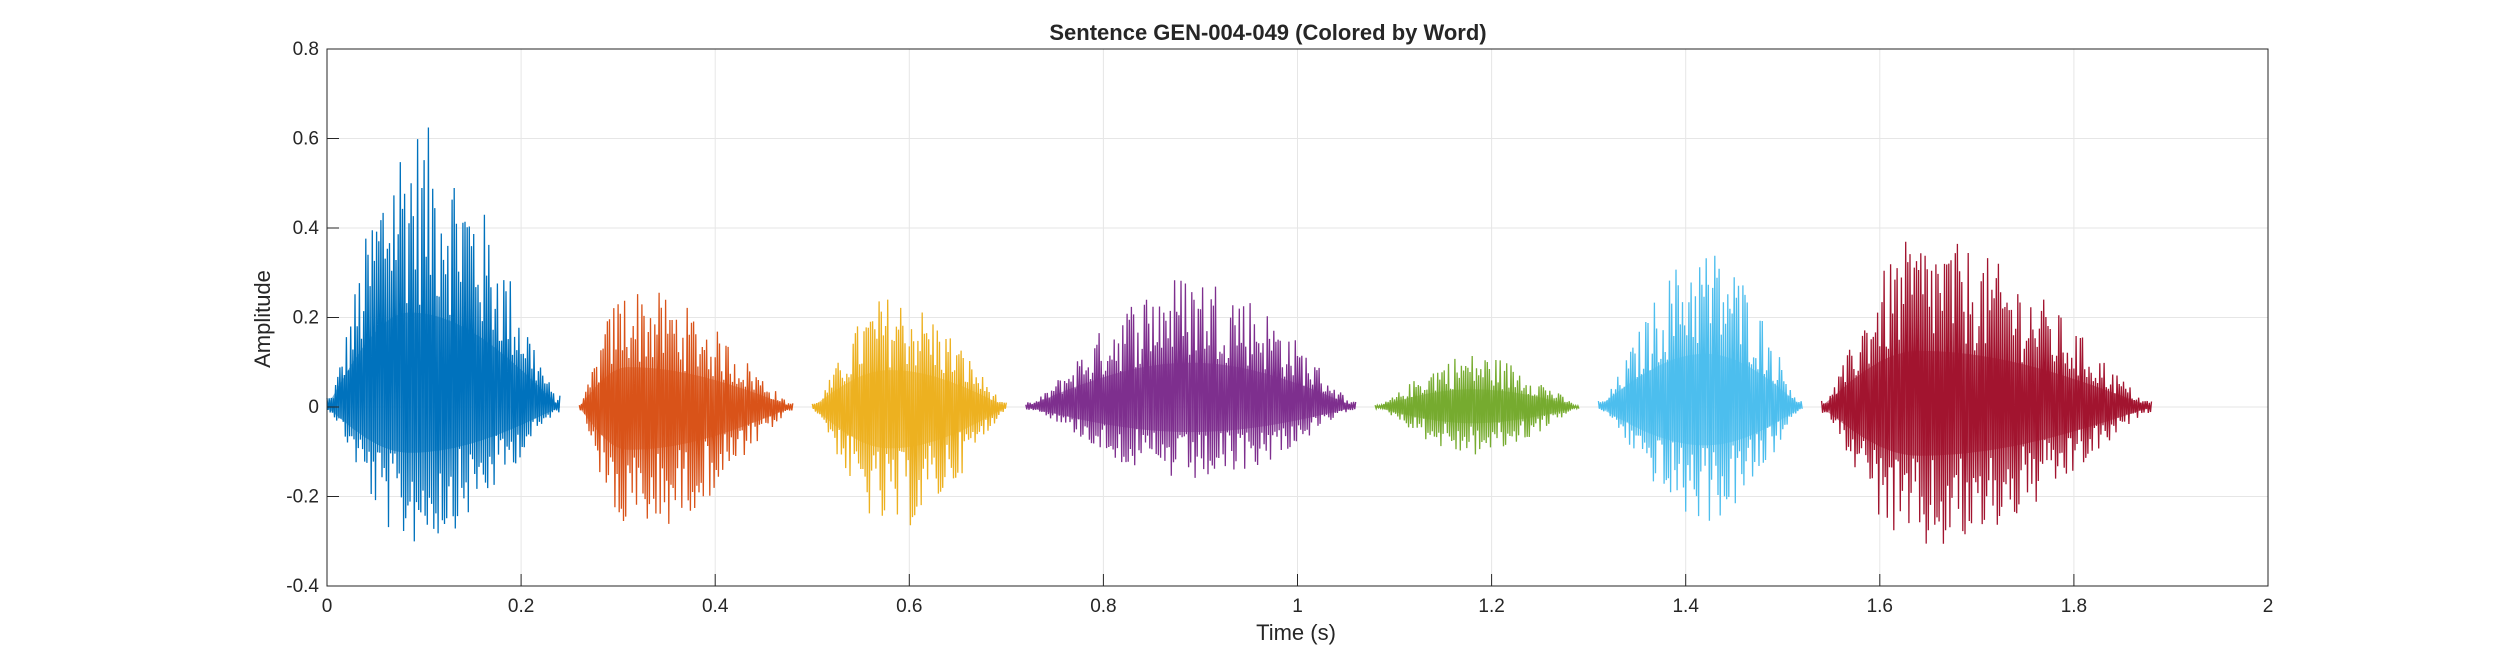 Image resolution: width=2500 pixels, height=657 pixels. What do you see at coordinates (262, 319) in the screenshot?
I see `y-axis-label: Amplitude` at bounding box center [262, 319].